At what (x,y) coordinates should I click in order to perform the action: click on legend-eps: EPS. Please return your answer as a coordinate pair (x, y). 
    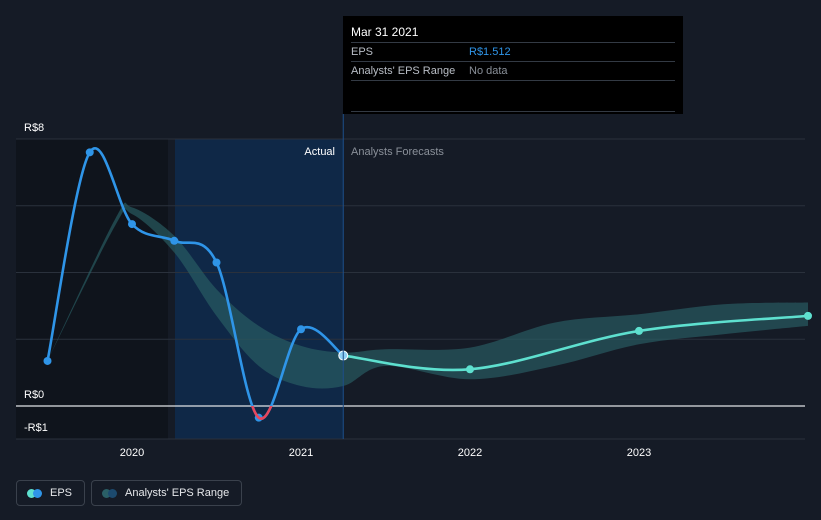
    Looking at the image, I should click on (51, 493).